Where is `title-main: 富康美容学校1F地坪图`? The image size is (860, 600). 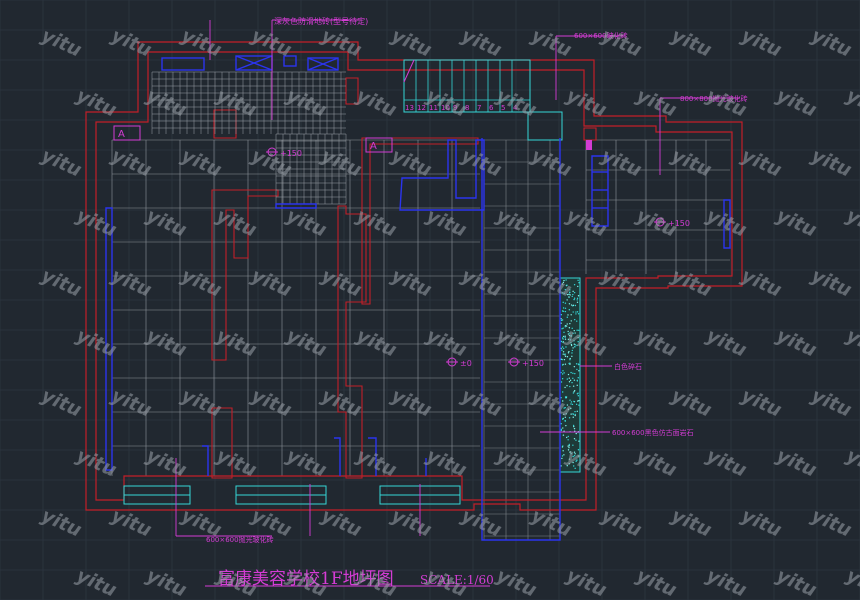
title-main: 富康美容学校1F地坪图 is located at coordinates (306, 579).